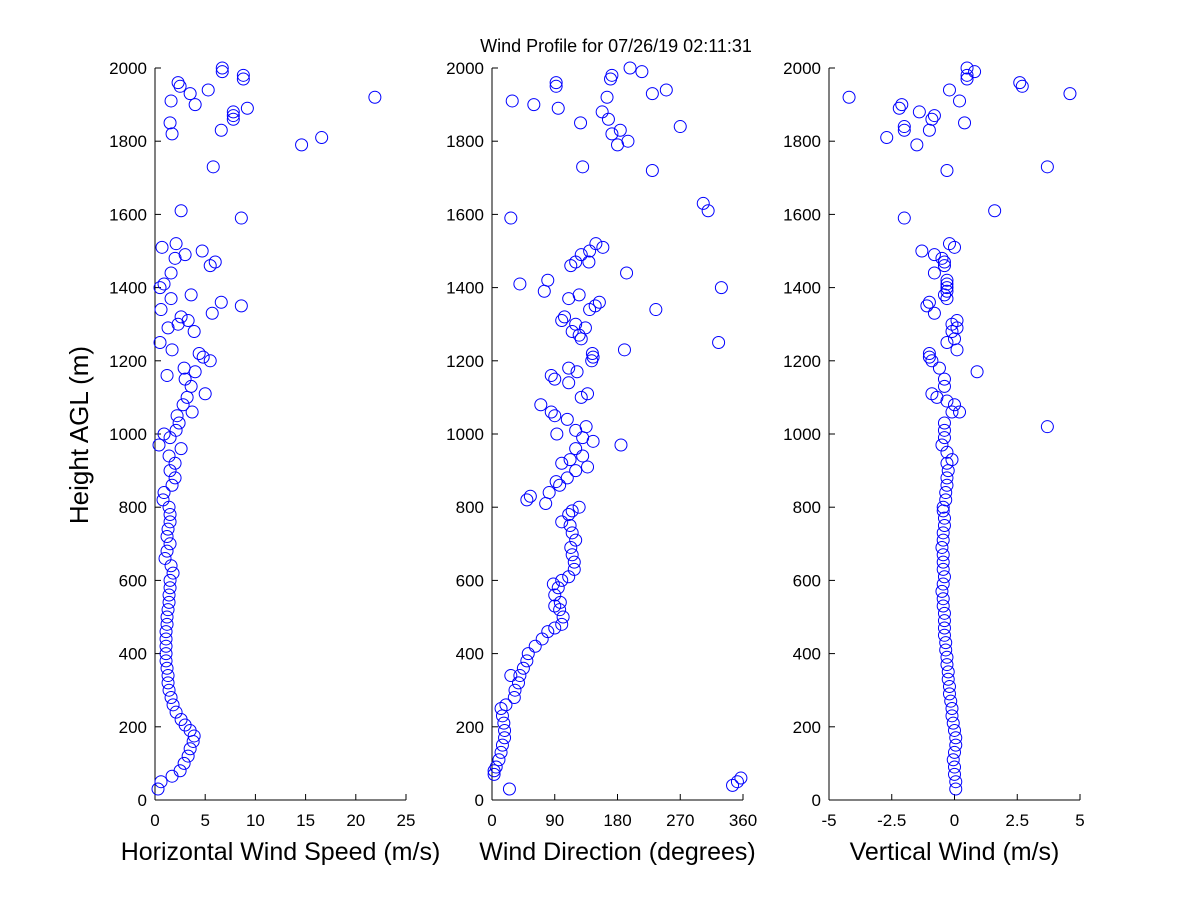  Describe the element at coordinates (465, 214) in the screenshot. I see `y-tick-label: 1600` at that location.